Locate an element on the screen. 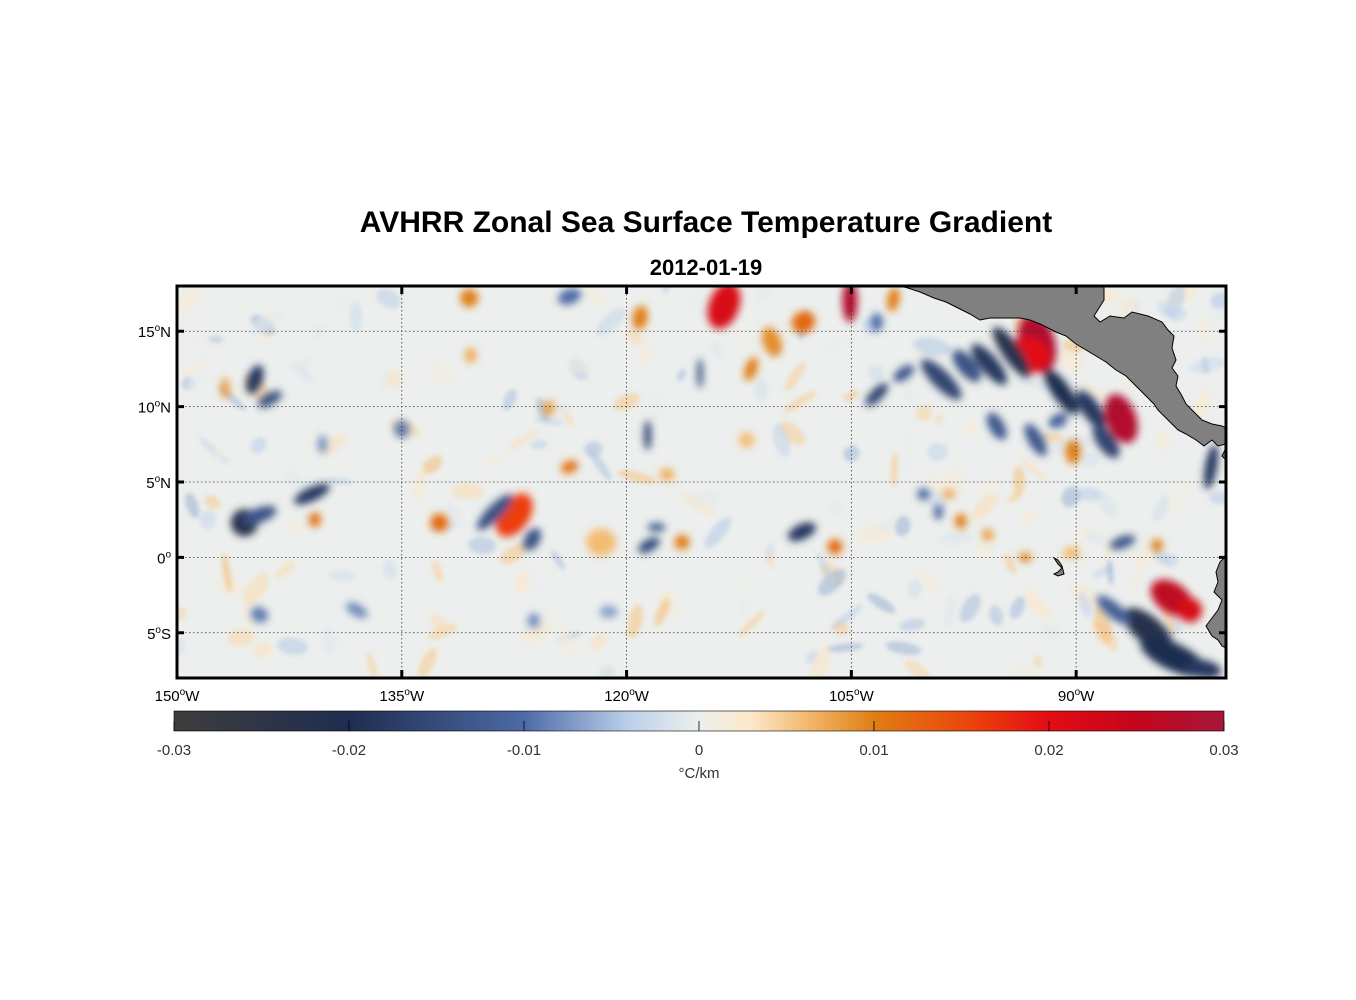 The height and width of the screenshot is (1000, 1356). colorbar: -0.03 -0.02 -0.01 0 0.01 0.02 0.03 °C/km is located at coordinates (698, 746).